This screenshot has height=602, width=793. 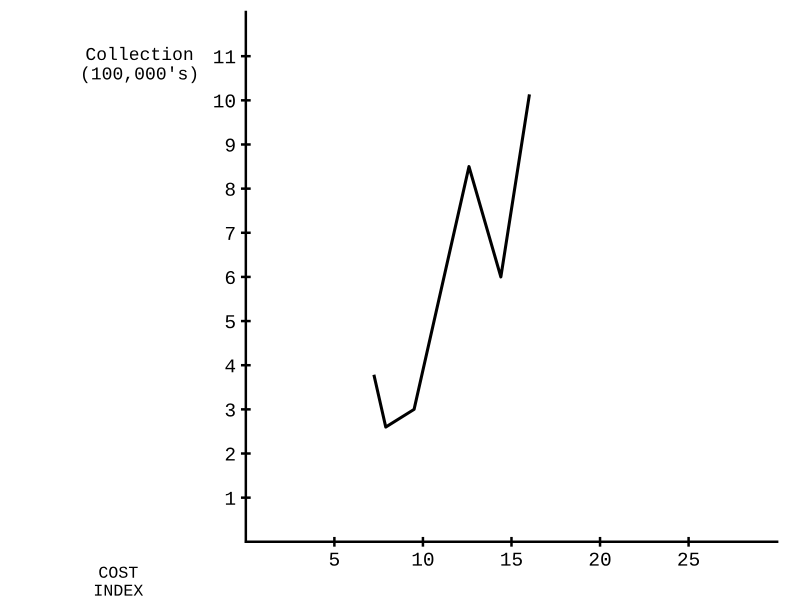 What do you see at coordinates (600, 559) in the screenshot?
I see `x-tick-label: 20` at bounding box center [600, 559].